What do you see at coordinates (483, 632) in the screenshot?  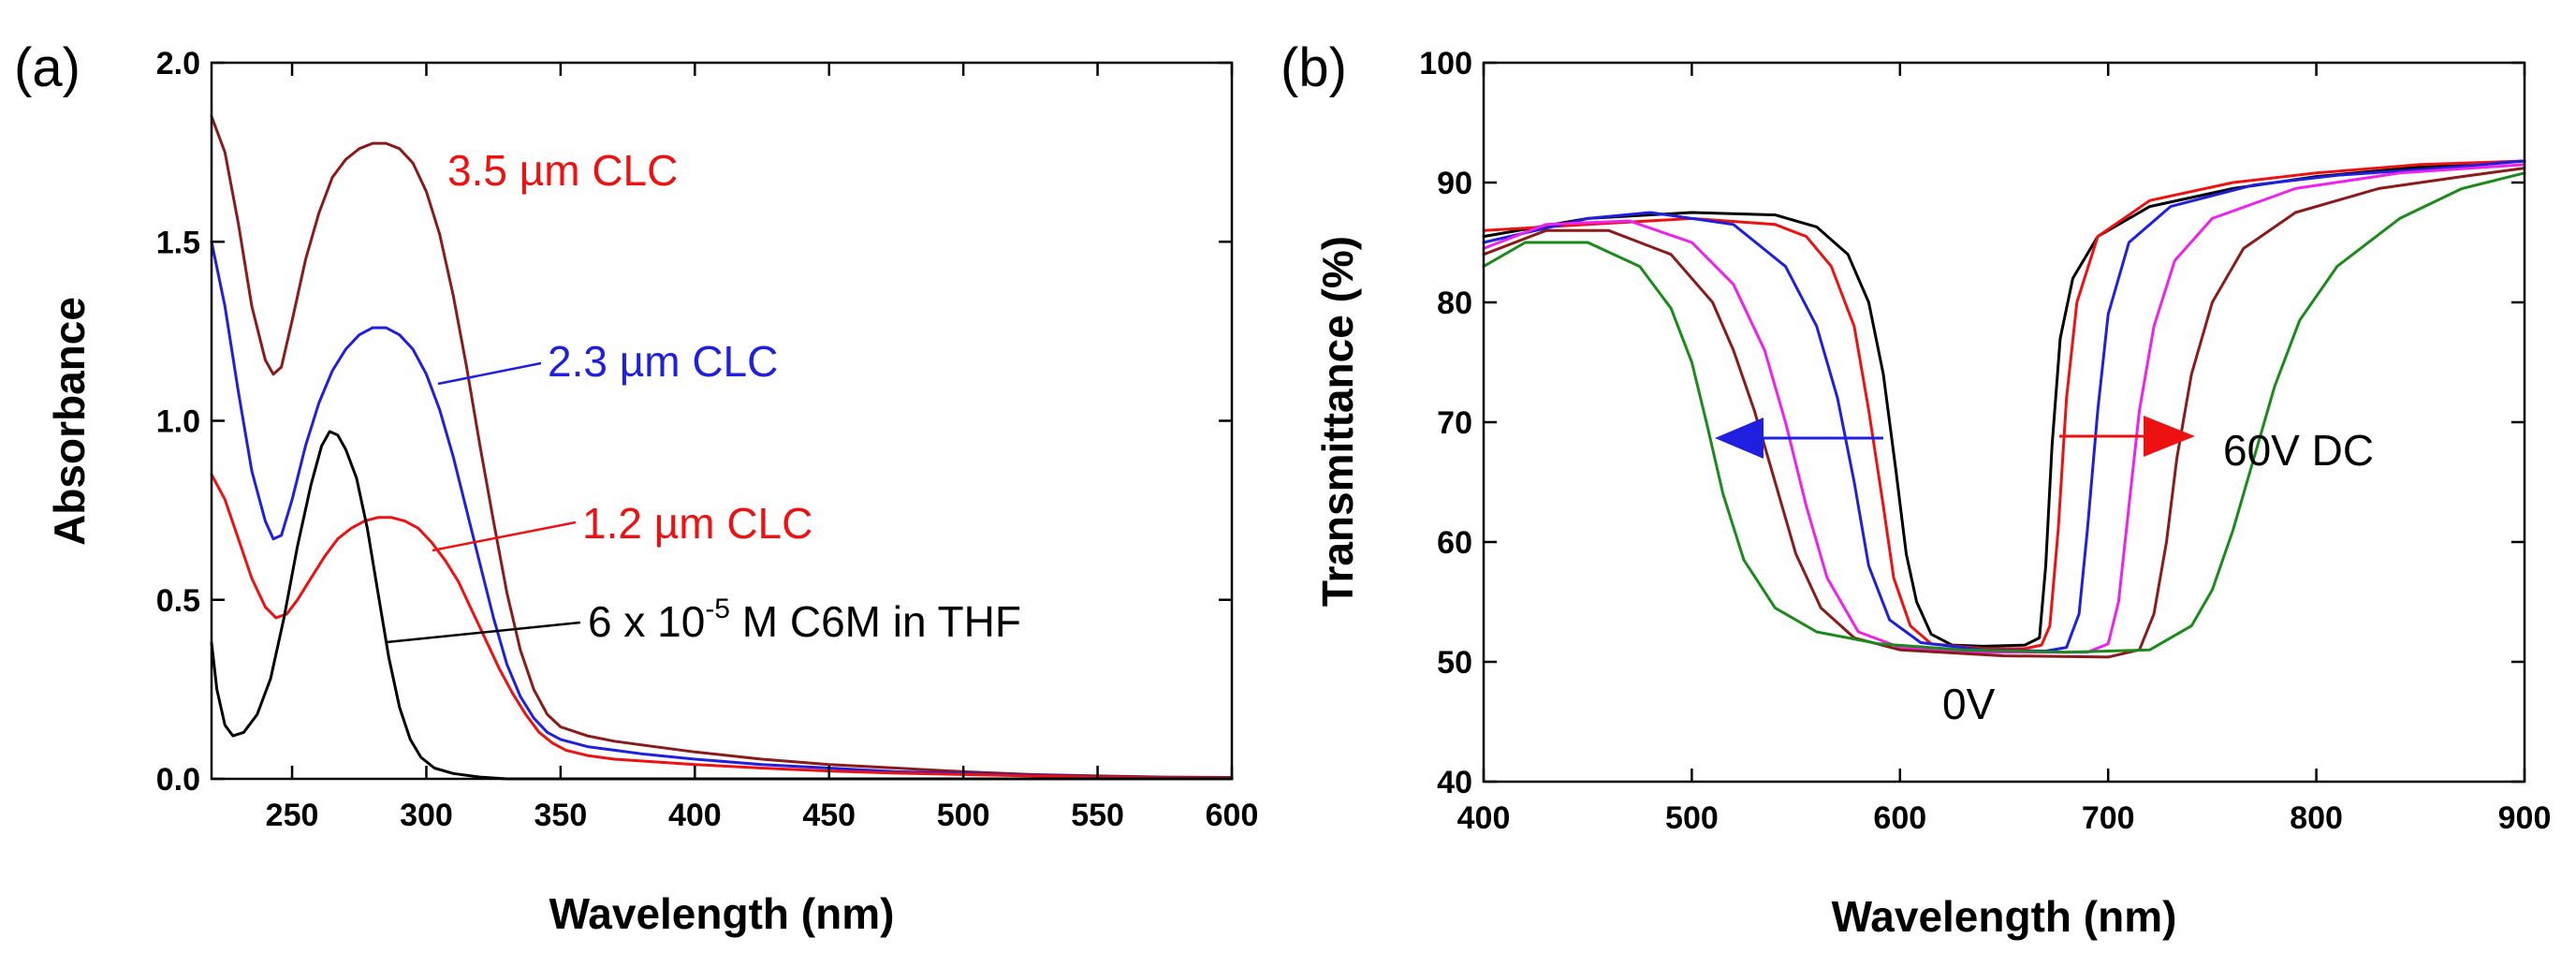 I see `leader-c6m-solution` at bounding box center [483, 632].